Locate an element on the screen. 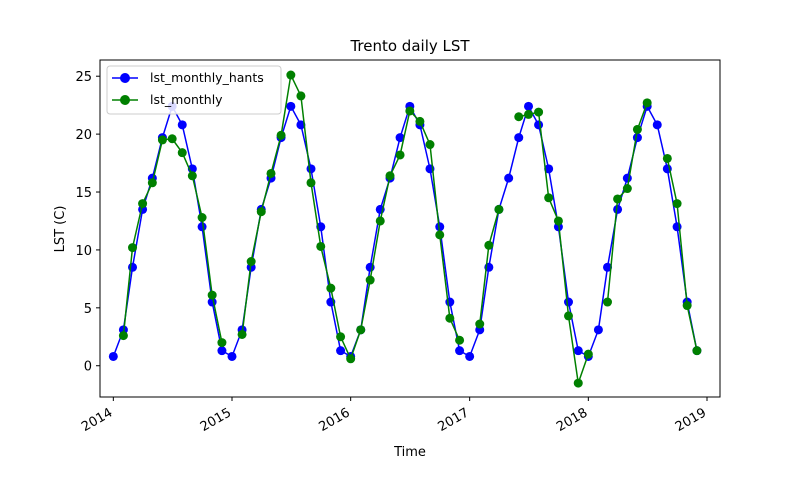  x-tick-label: 2014 is located at coordinates (97, 420).